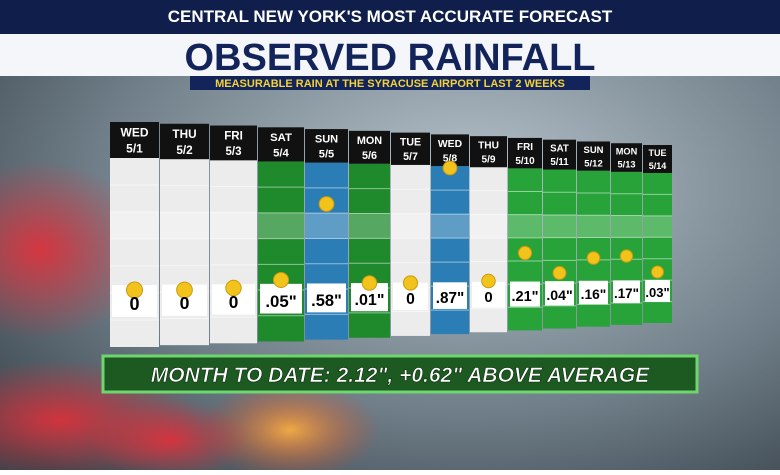  Describe the element at coordinates (134, 149) in the screenshot. I see `day-date: 5/1` at that location.